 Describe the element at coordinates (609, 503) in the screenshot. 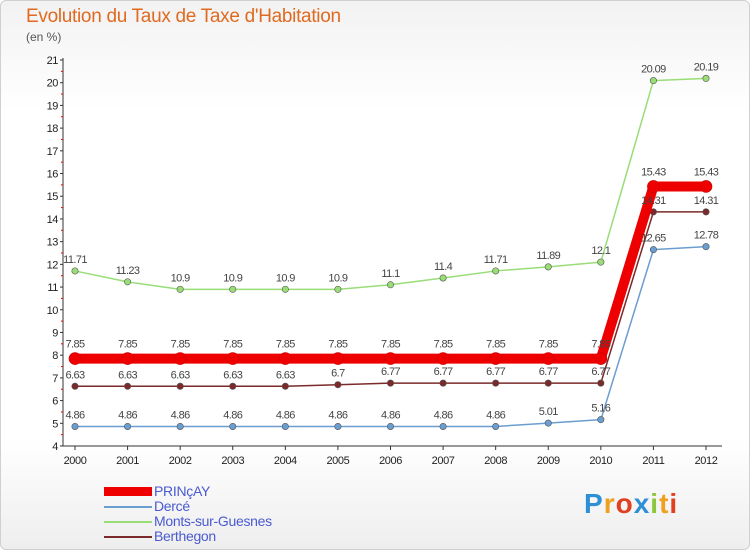

I see `brand-letter: r` at that location.